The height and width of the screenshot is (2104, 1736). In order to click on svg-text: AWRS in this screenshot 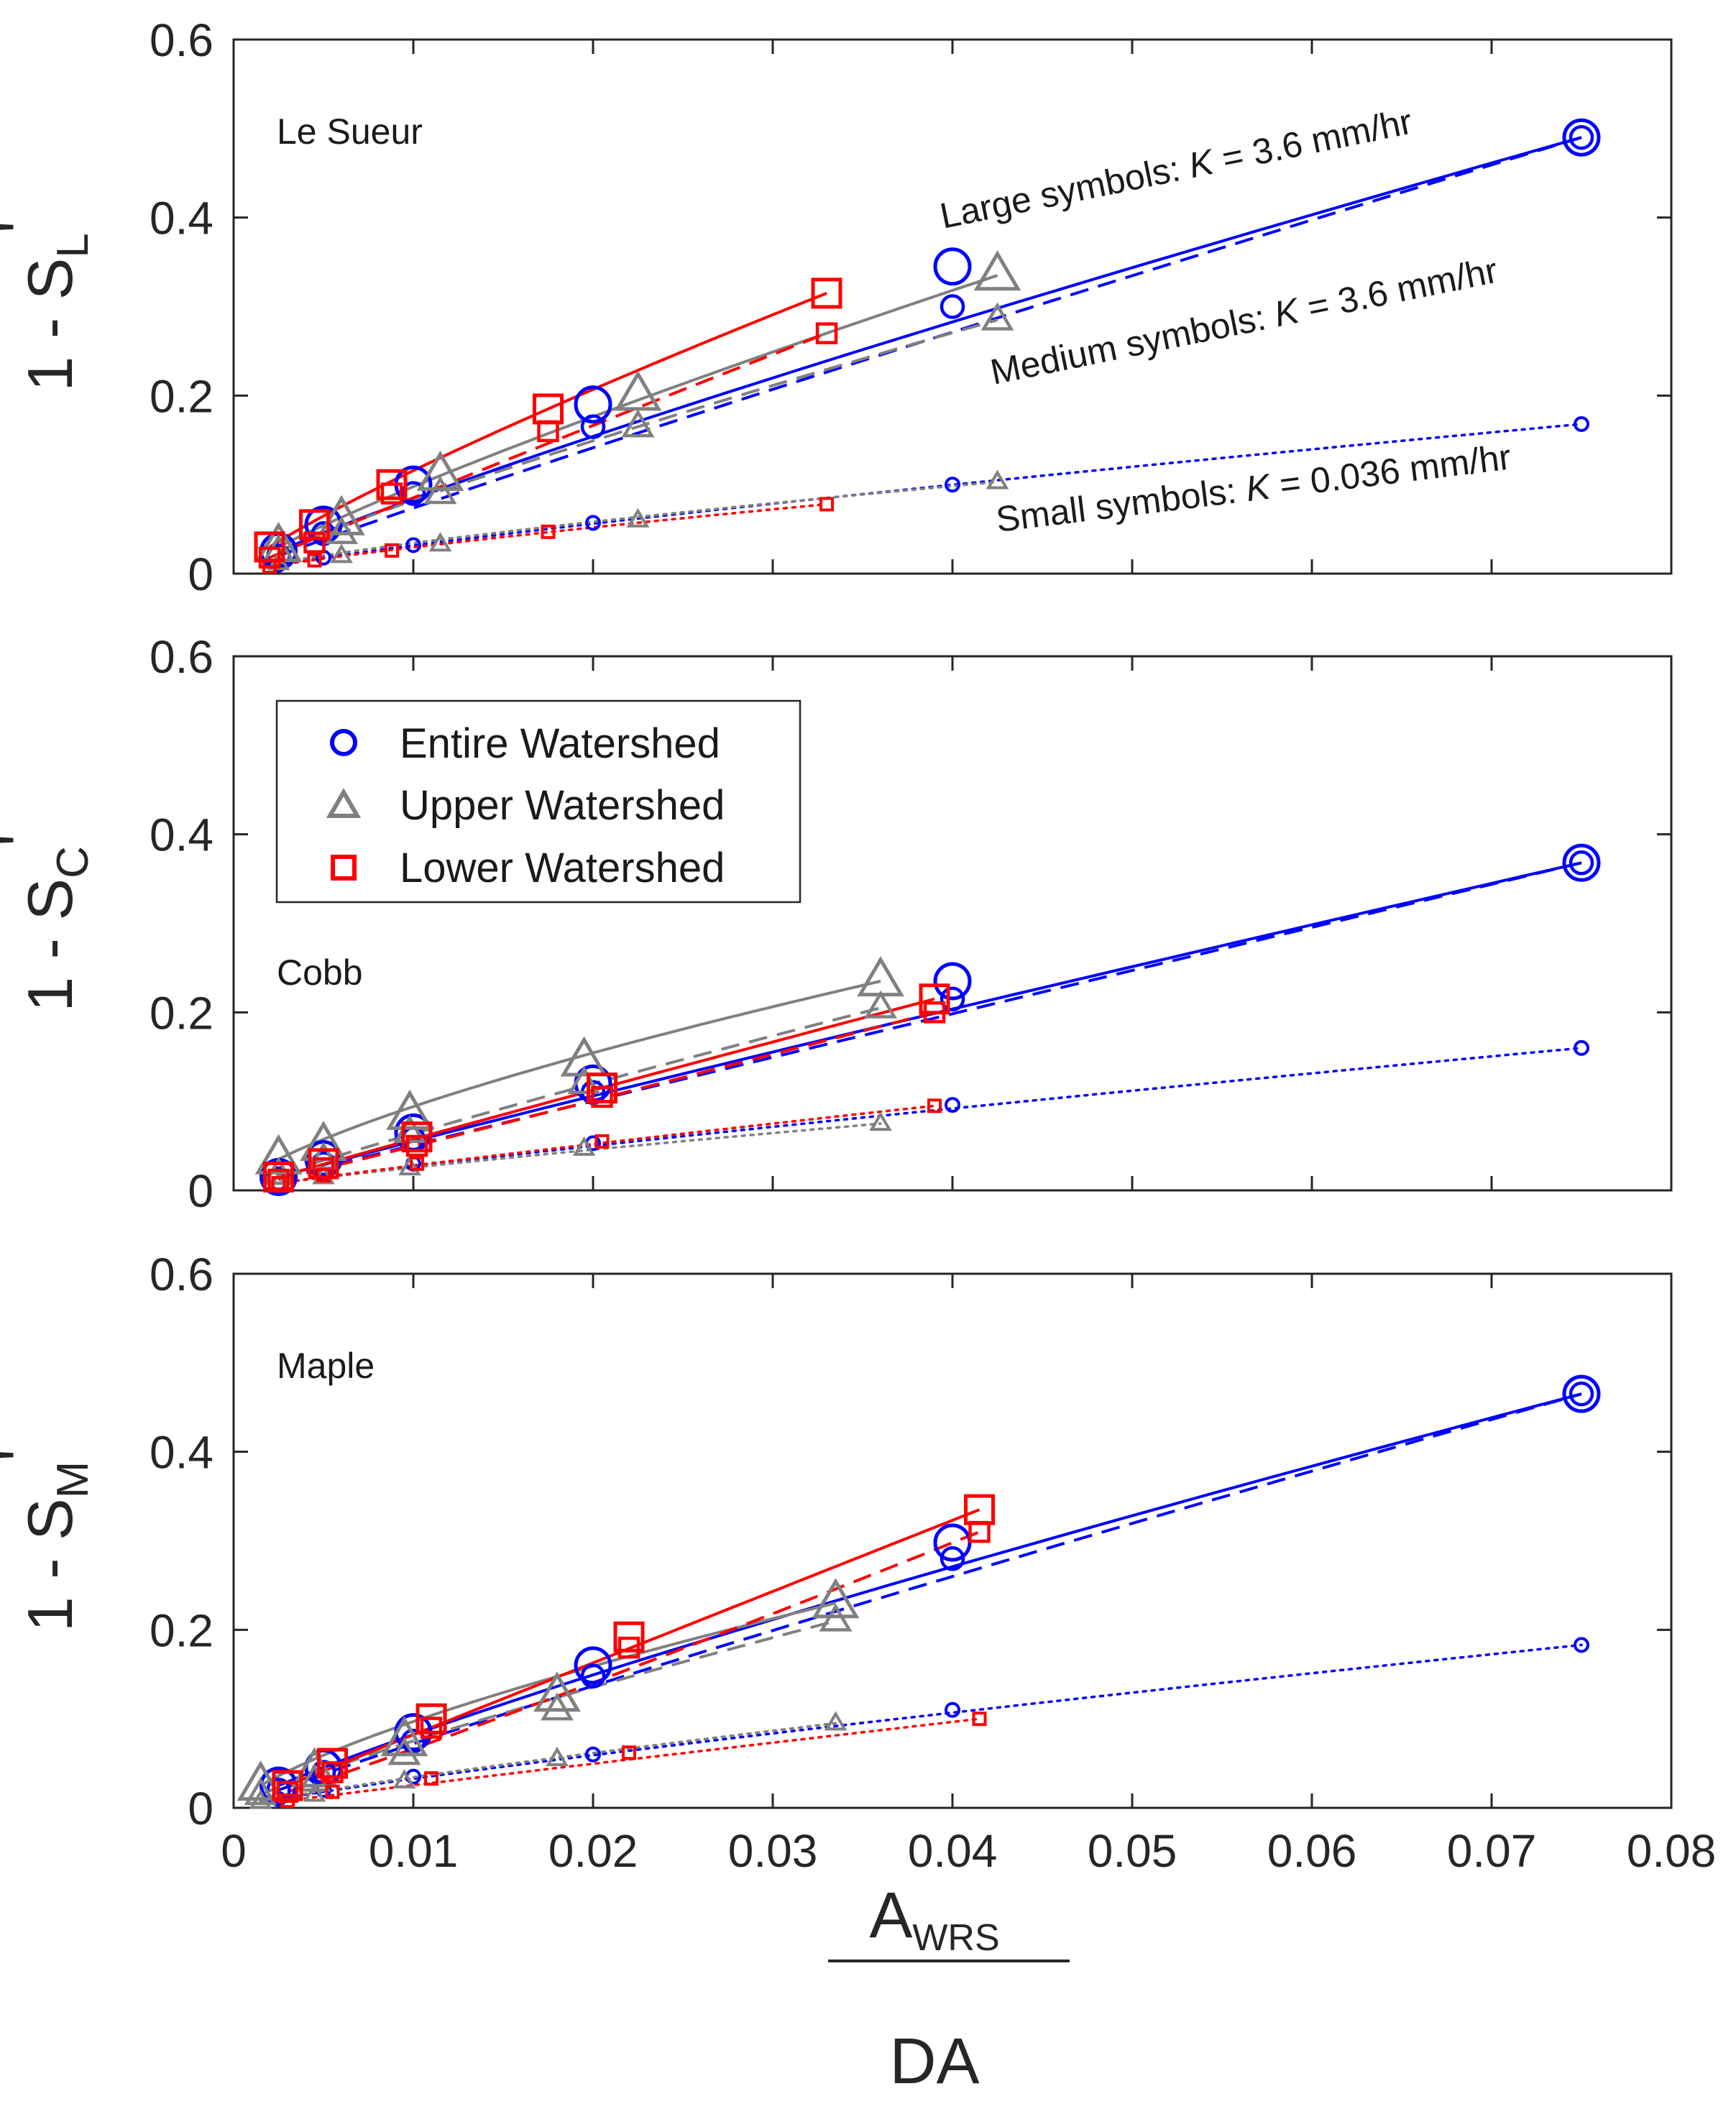, I will do `click(934, 1920)`.